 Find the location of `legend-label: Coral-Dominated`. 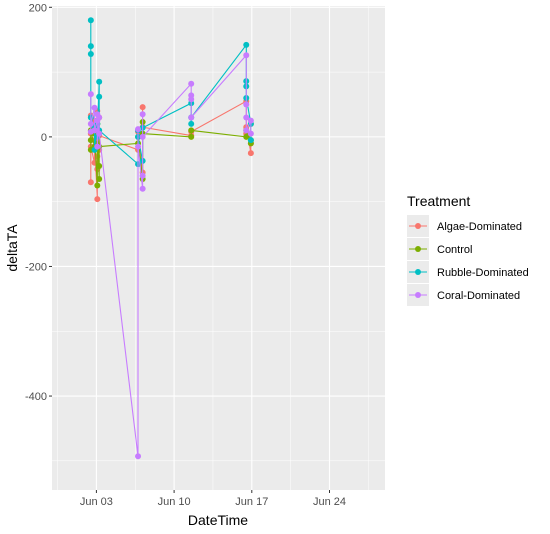

legend-label: Coral-Dominated is located at coordinates (478, 296).